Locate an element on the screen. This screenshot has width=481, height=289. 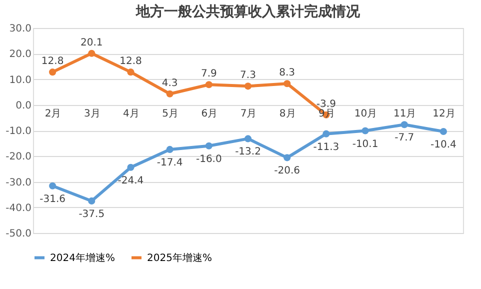
legend-label: 2024年增速% is located at coordinates (82, 258).